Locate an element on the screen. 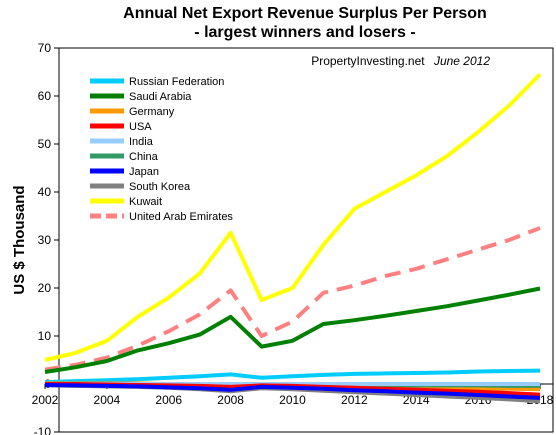  legend-label: USA is located at coordinates (140, 127).